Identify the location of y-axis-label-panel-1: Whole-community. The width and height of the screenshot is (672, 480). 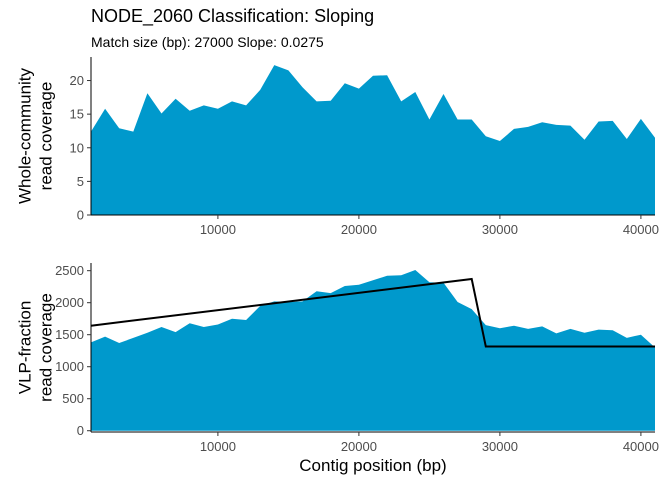
(24, 135).